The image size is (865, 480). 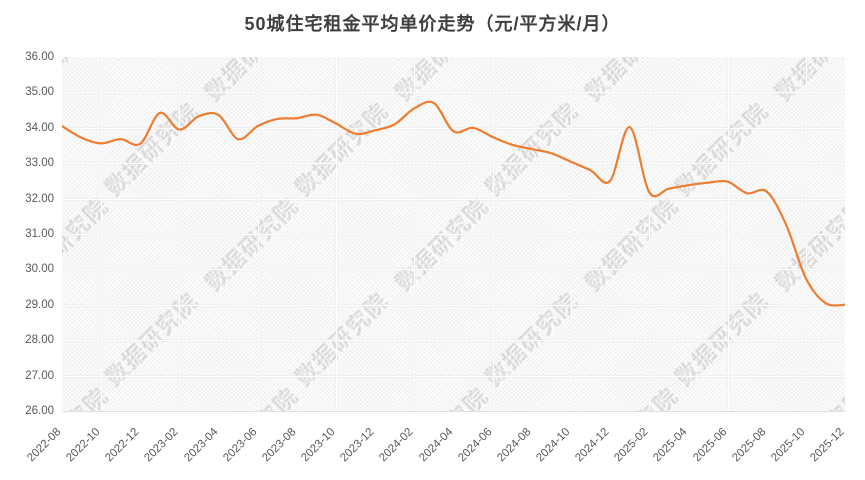 What do you see at coordinates (162, 445) in the screenshot?
I see `x-axis-tick-label: 2023-02` at bounding box center [162, 445].